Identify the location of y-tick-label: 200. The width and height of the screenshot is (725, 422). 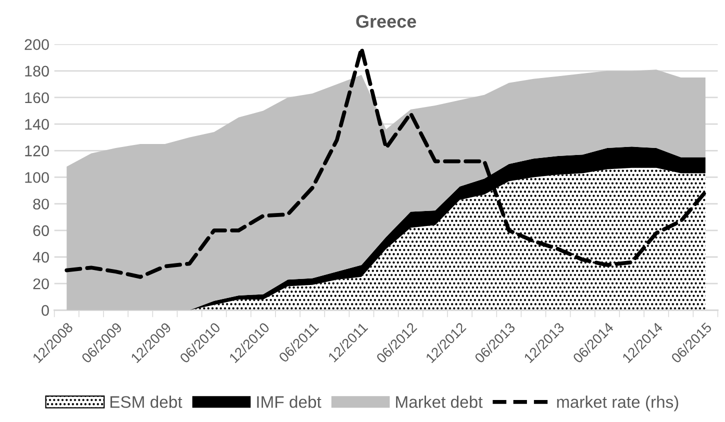
(36, 44).